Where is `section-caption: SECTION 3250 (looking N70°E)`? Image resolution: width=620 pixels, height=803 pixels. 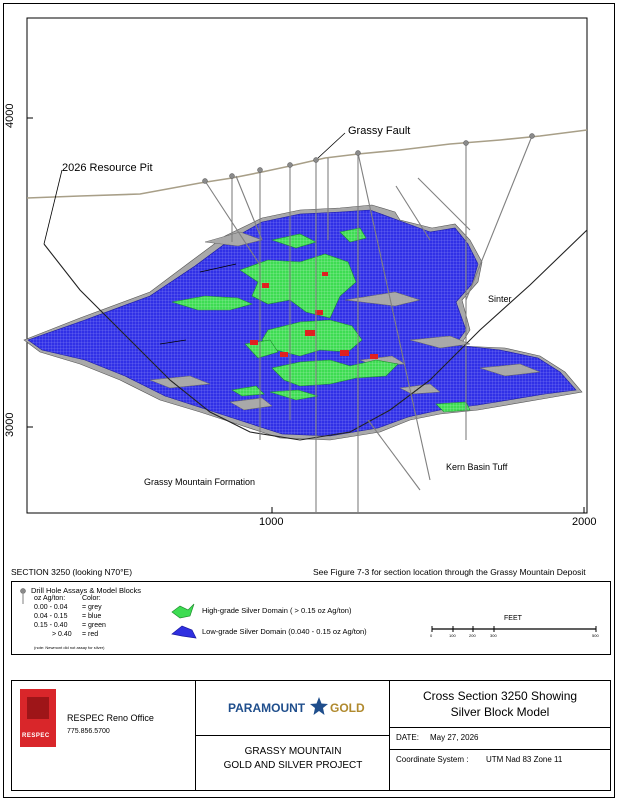 section-caption: SECTION 3250 (looking N70°E) is located at coordinates (72, 572).